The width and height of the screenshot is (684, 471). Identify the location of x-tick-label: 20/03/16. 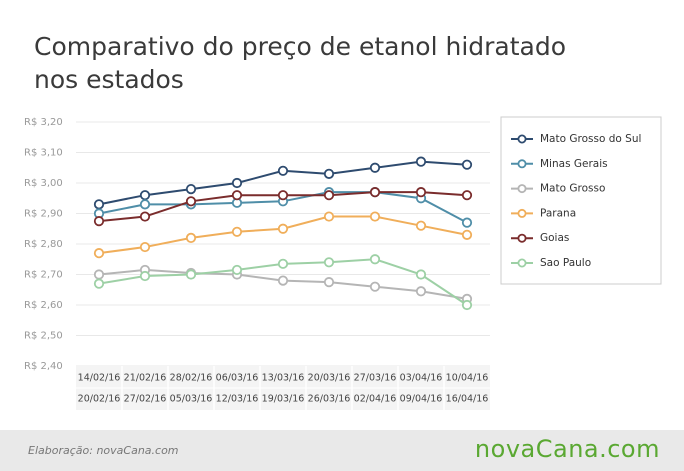
(329, 378).